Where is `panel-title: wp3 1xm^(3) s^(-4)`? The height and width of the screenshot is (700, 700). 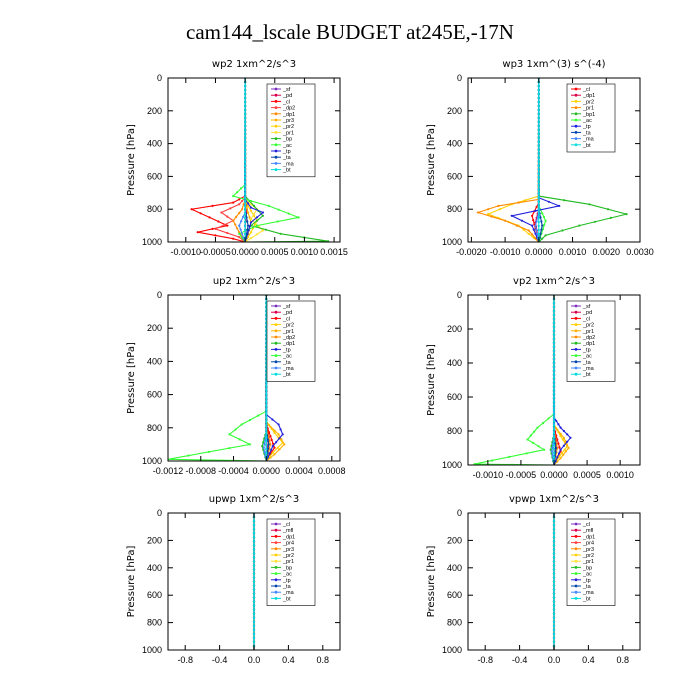
panel-title: wp3 1xm^(3) s^(-4) is located at coordinates (553, 64).